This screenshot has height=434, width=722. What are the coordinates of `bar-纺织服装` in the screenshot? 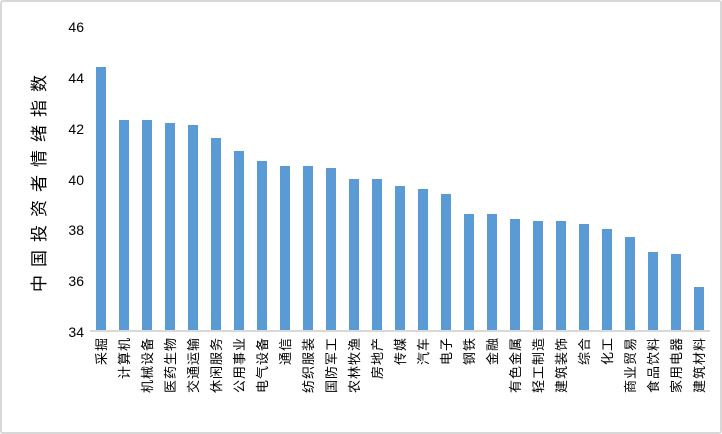 It's located at (308, 247).